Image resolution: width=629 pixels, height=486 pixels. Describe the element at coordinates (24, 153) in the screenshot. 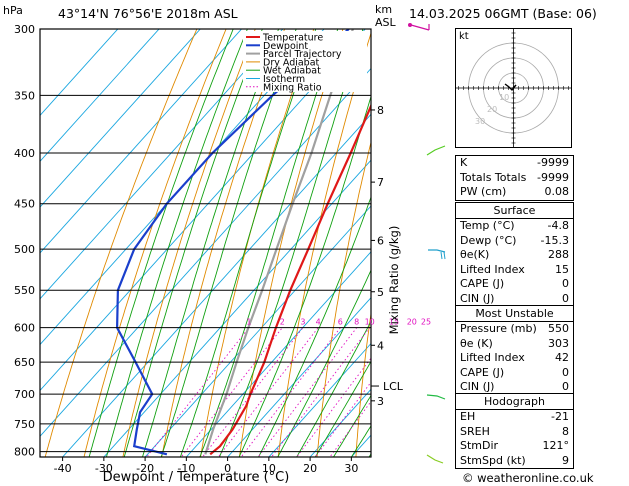

I see `pressure-tick-label: 400` at that location.